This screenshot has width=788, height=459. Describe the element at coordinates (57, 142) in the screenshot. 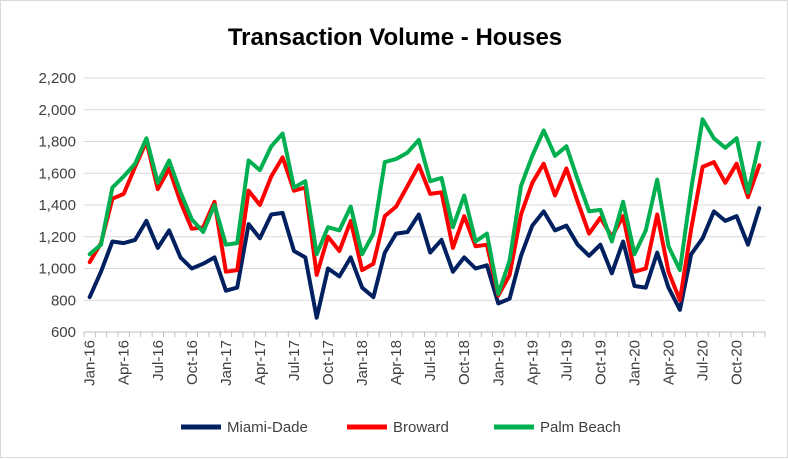

I see `y-tick-label: 1,800` at that location.